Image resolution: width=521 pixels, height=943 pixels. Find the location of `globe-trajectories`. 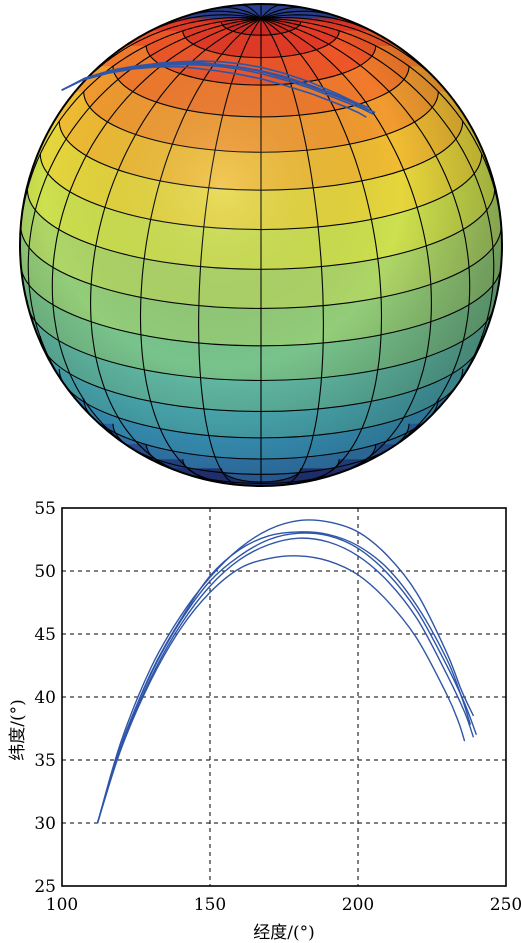

globe-trajectories is located at coordinates (218, 89).